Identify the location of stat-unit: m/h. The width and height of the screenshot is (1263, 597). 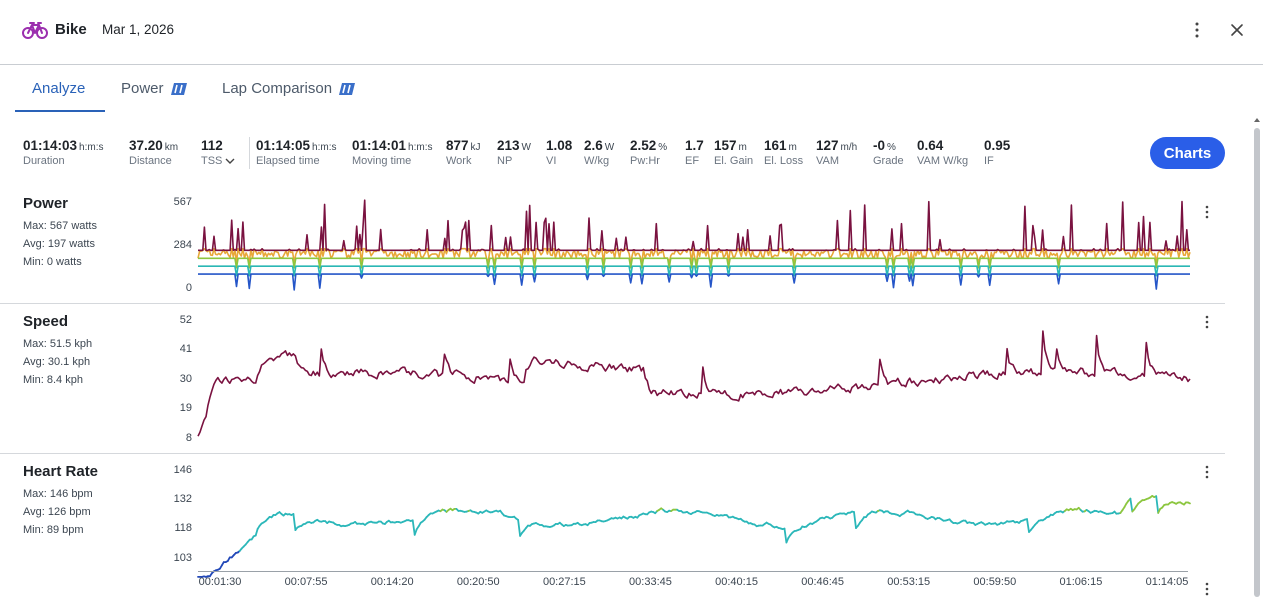
(849, 147).